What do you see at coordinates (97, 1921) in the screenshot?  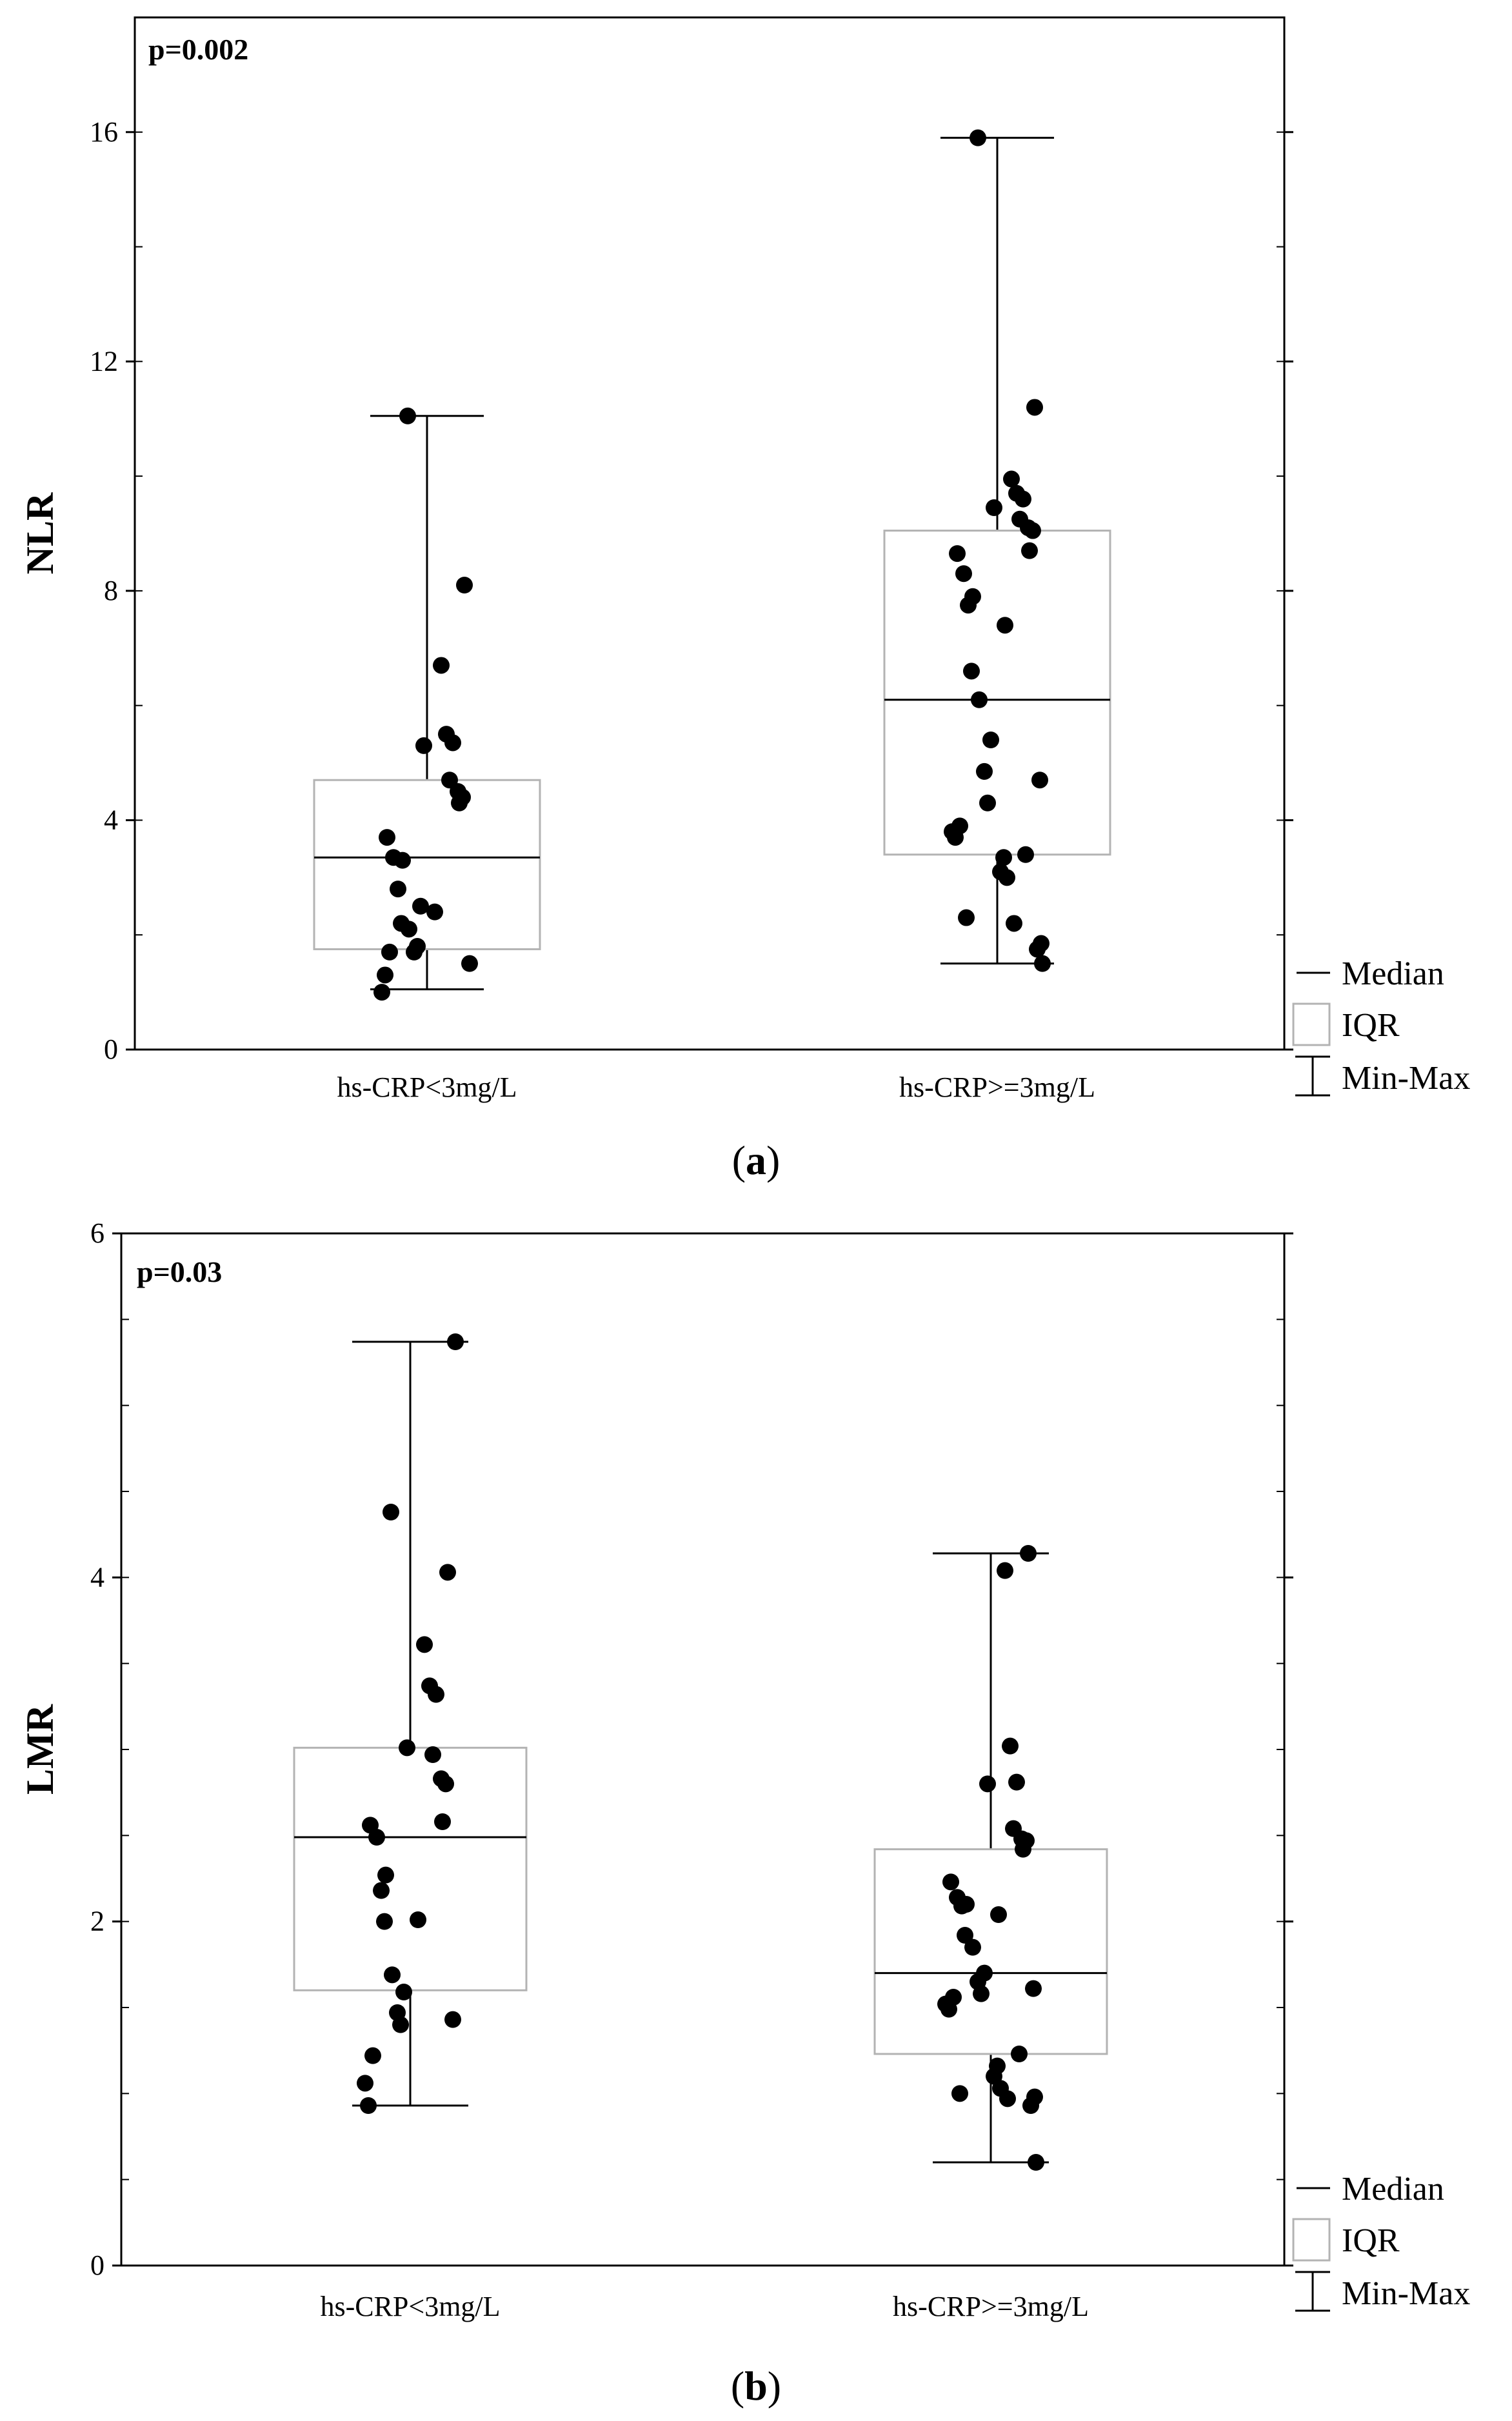 I see `y-tick-label: 2` at bounding box center [97, 1921].